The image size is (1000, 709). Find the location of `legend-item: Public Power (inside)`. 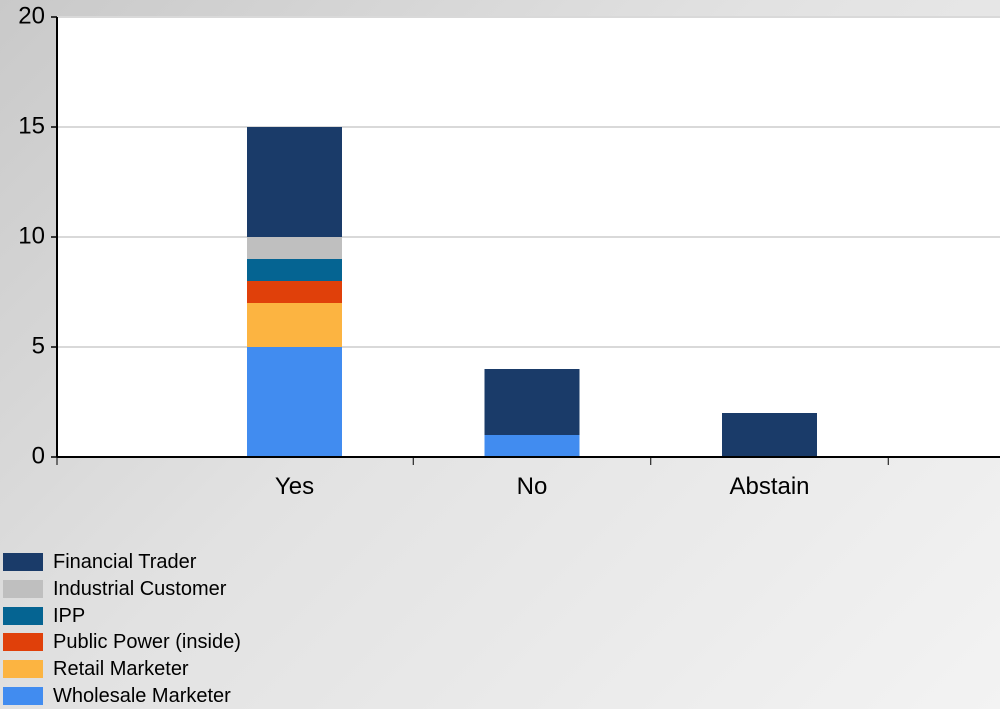

legend-item: Public Power (inside) is located at coordinates (122, 642).